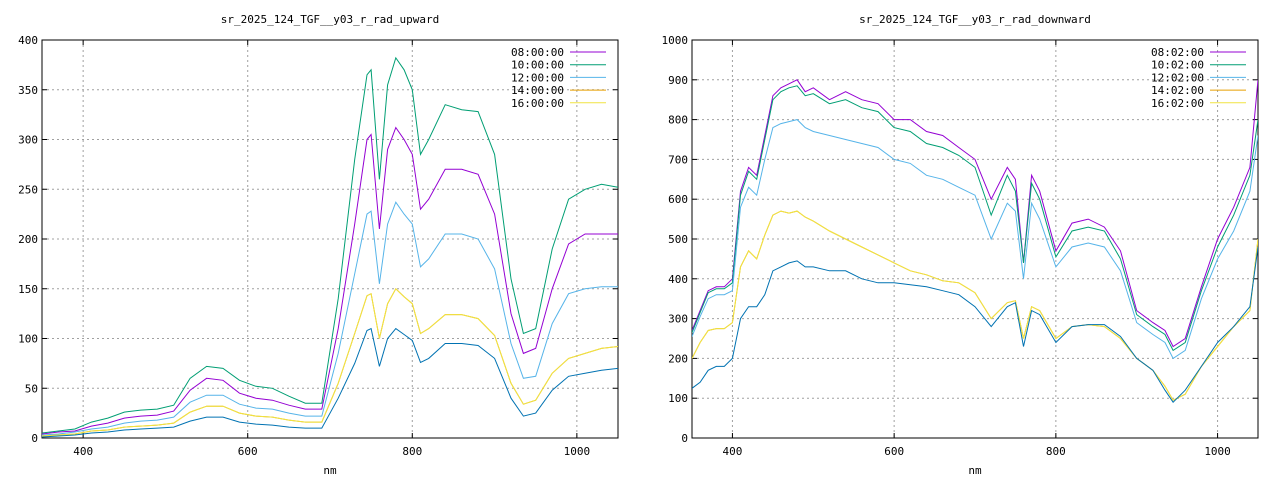 This screenshot has height=480, width=1280. I want to click on y-tick-label: 1000, so click(675, 40).